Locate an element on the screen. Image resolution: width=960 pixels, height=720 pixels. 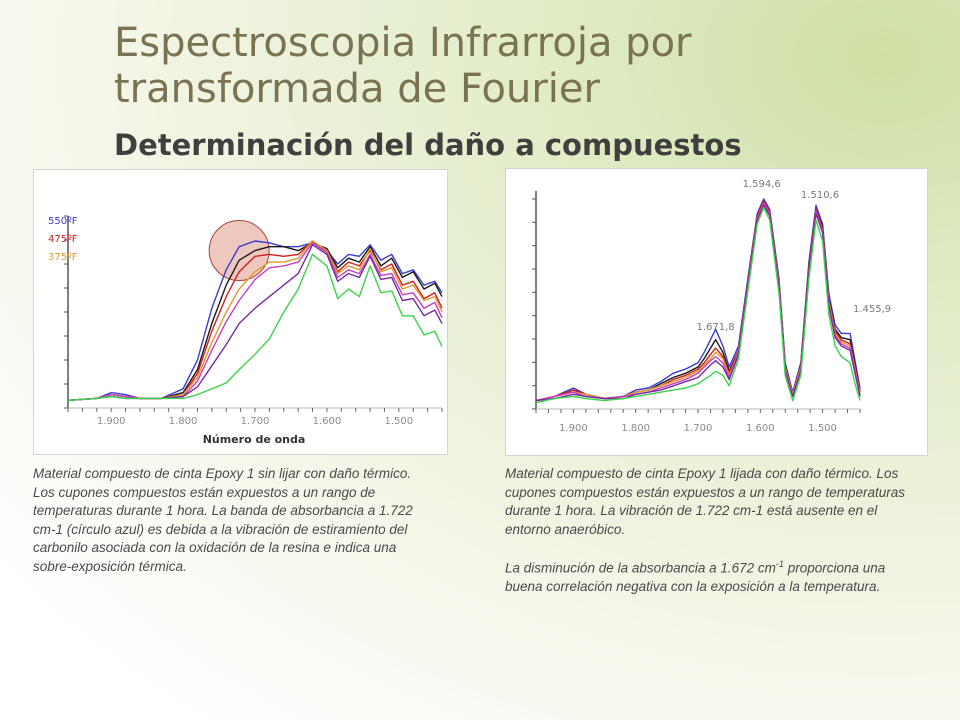
left-legend: 550ºF 475ºF 375ºF is located at coordinates (63, 239).